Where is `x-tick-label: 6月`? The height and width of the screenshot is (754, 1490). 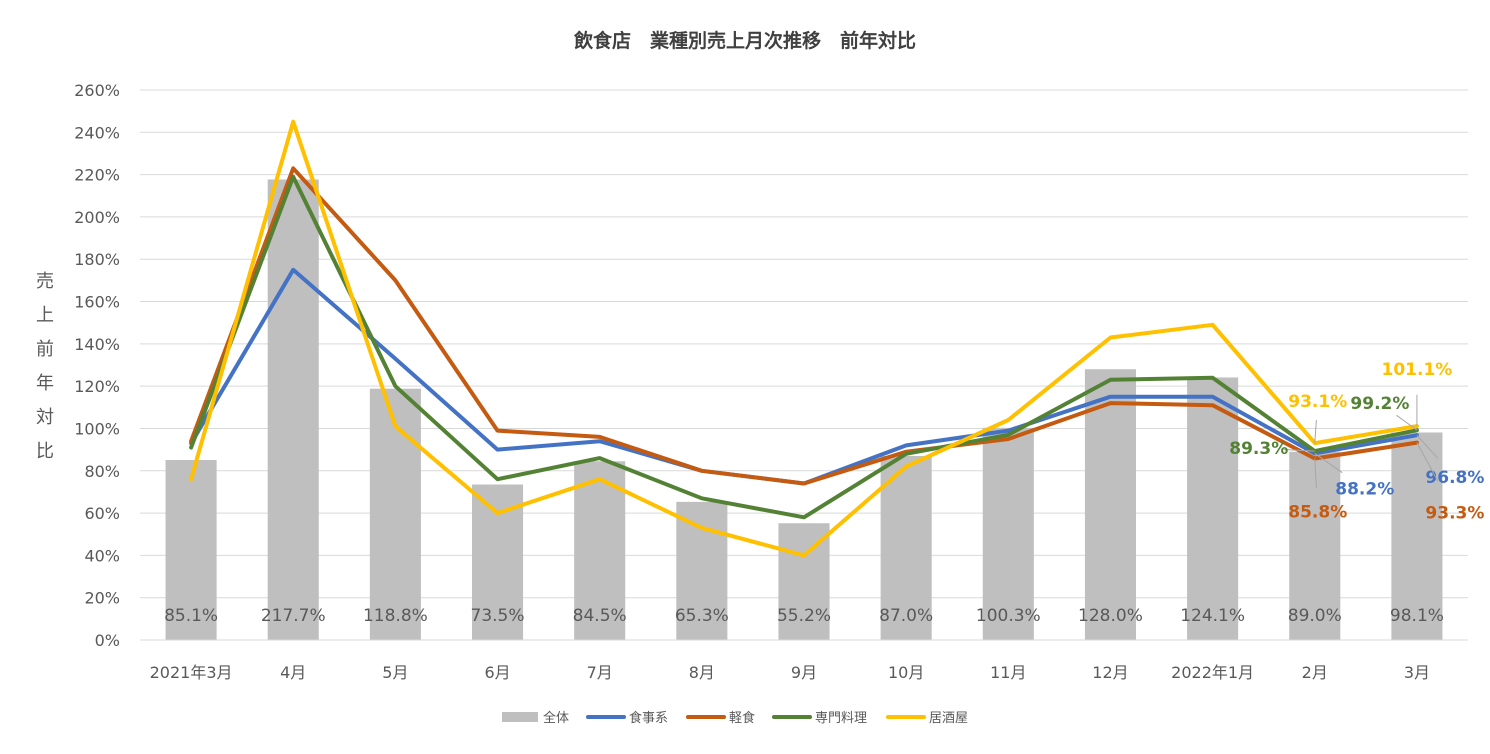 x-tick-label: 6月 is located at coordinates (497, 672).